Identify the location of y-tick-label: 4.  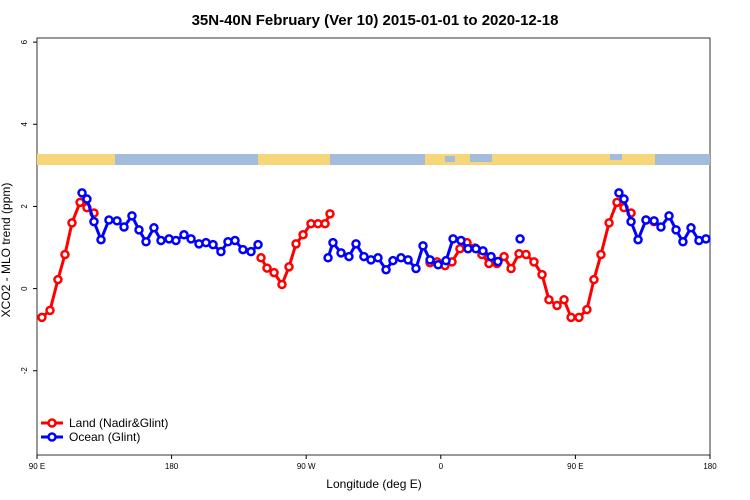
(24, 124).